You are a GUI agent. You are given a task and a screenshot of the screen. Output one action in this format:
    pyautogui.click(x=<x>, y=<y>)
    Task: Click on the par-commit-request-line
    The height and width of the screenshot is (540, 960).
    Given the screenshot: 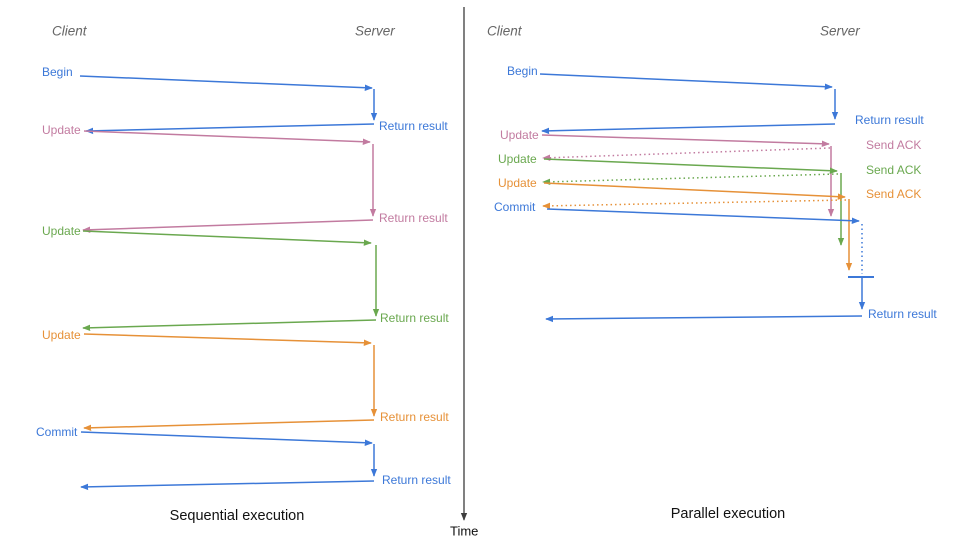 What is the action you would take?
    pyautogui.click(x=703, y=216)
    